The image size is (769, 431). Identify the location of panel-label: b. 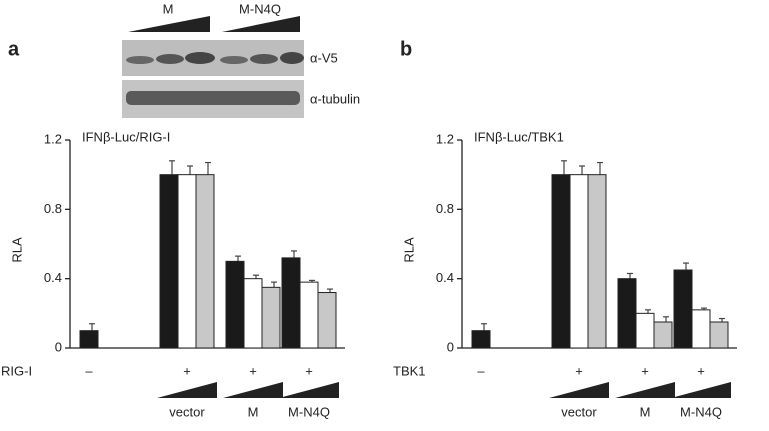
(406, 49).